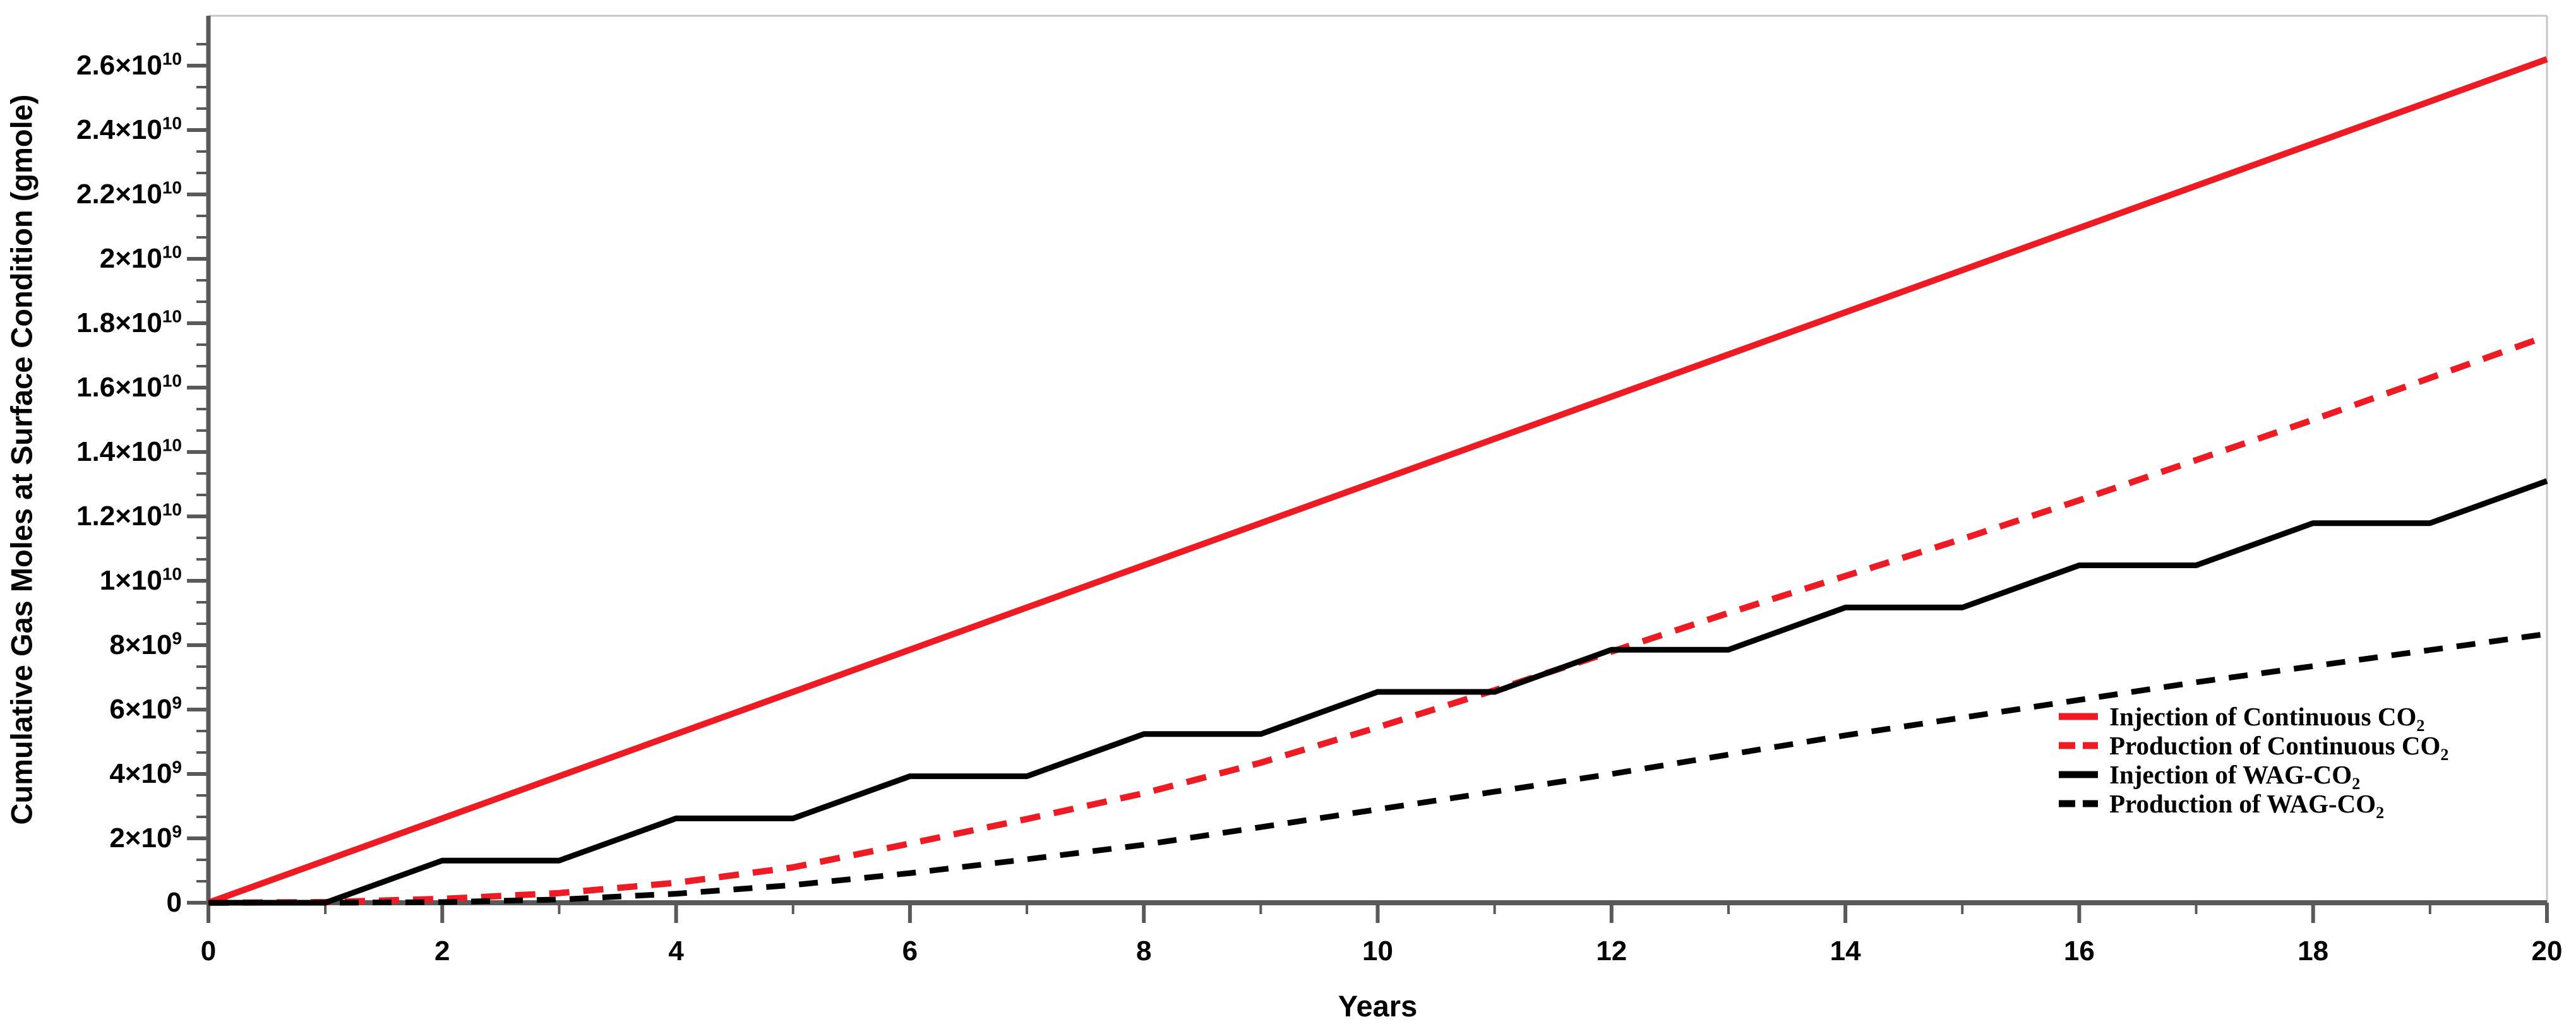 This screenshot has width=2576, height=1029. Describe the element at coordinates (2079, 951) in the screenshot. I see `x-tick-label: 16` at that location.